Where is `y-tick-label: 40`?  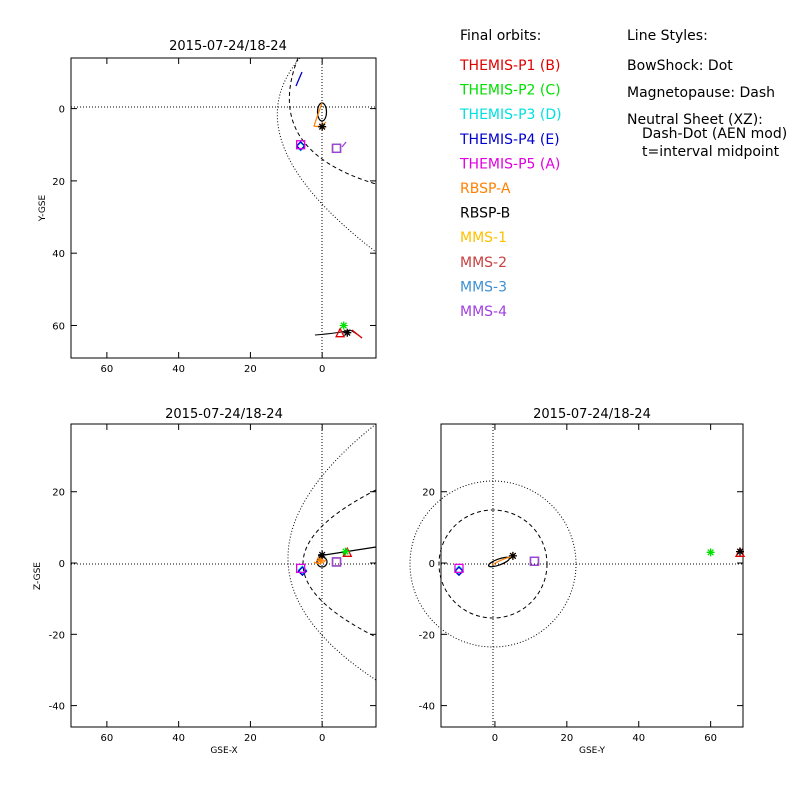
y-tick-label: 40 is located at coordinates (58, 254).